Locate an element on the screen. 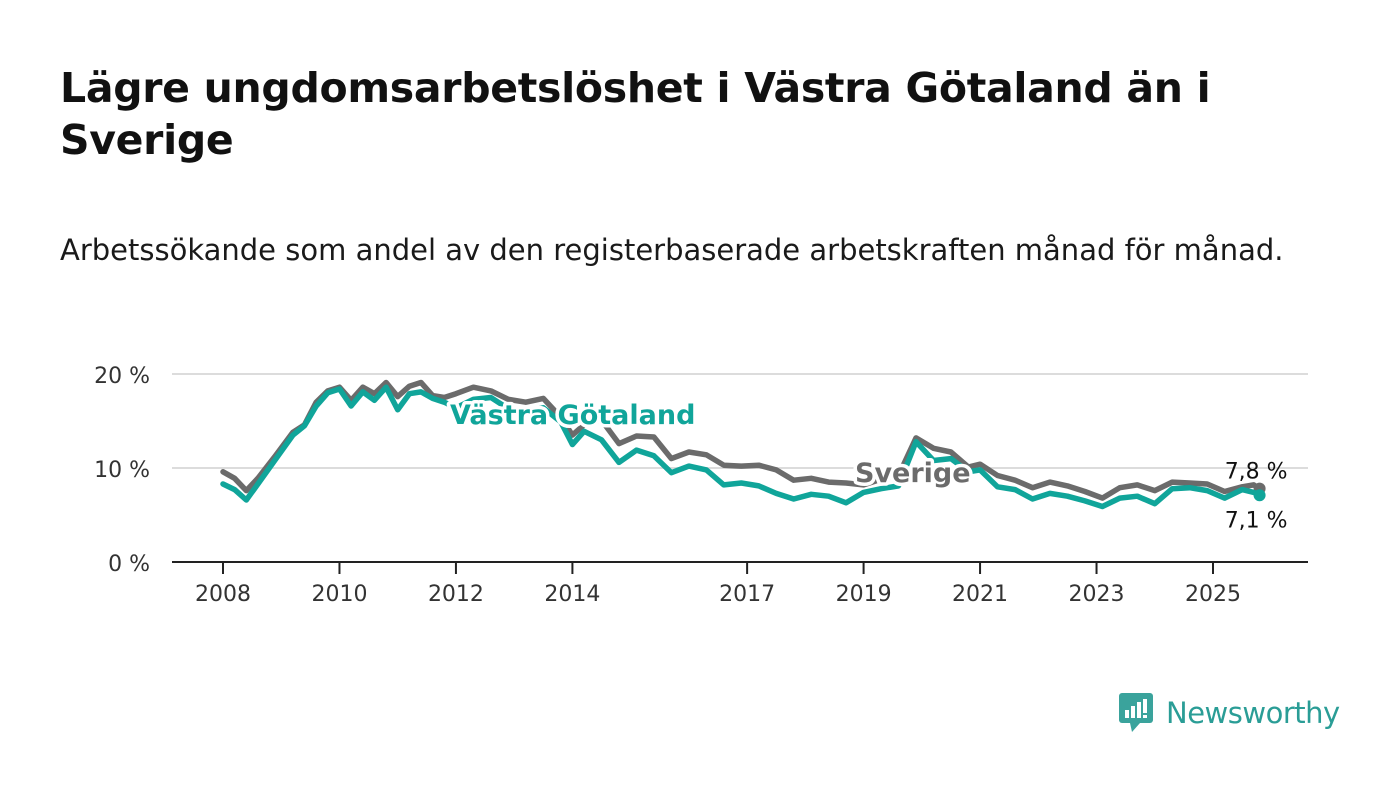 The width and height of the screenshot is (1400, 794). x-tick-label: 2012 is located at coordinates (456, 594).